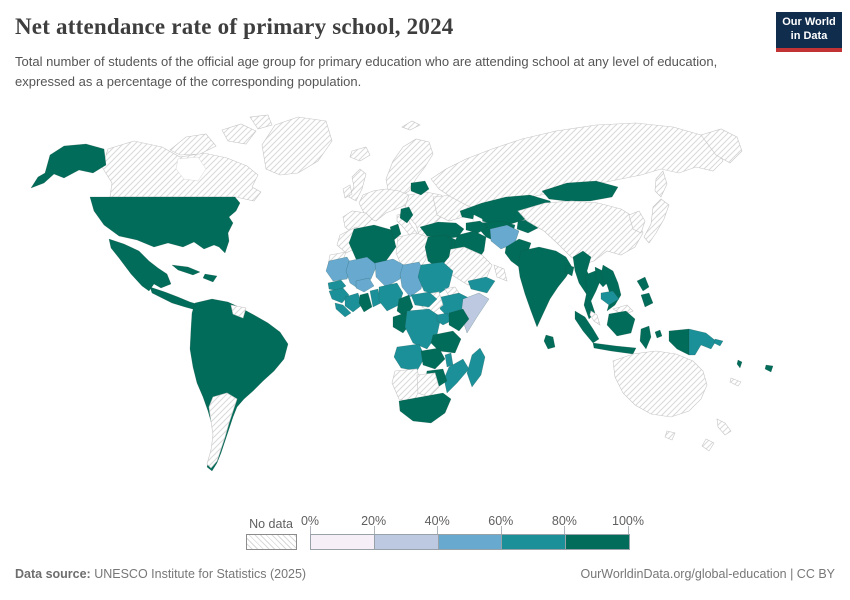 The height and width of the screenshot is (600, 850). What do you see at coordinates (446, 342) in the screenshot?
I see `country-tanzania` at bounding box center [446, 342].